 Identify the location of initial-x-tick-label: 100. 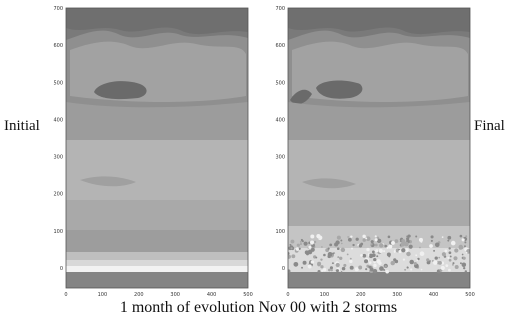
(103, 295).